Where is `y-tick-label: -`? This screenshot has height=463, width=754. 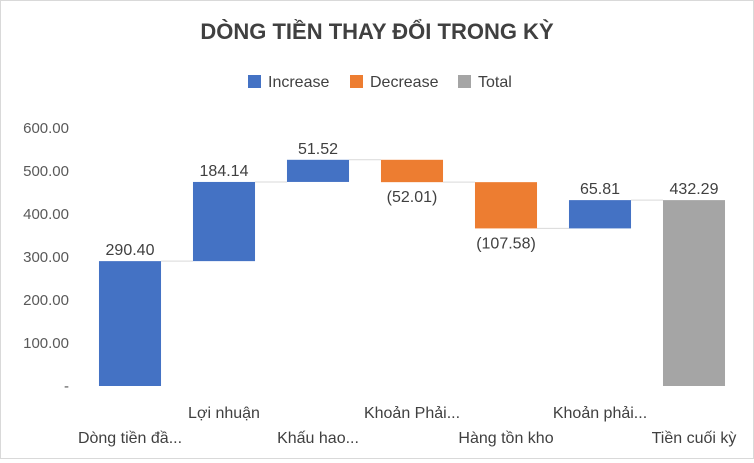 y-tick-label: - is located at coordinates (66, 386).